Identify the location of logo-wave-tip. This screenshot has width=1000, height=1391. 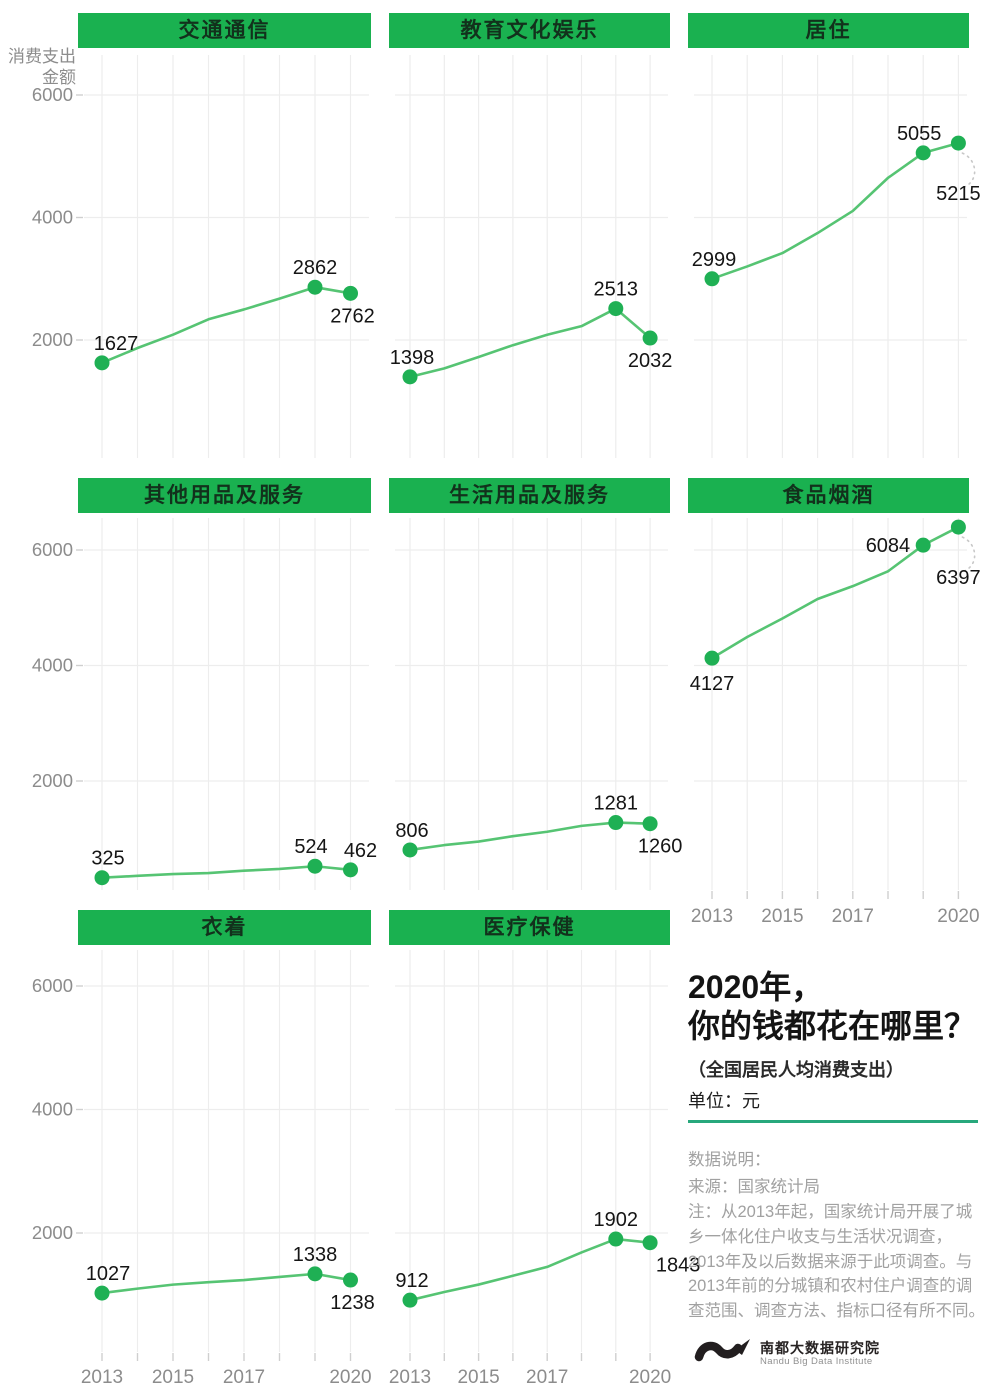
(742, 1347).